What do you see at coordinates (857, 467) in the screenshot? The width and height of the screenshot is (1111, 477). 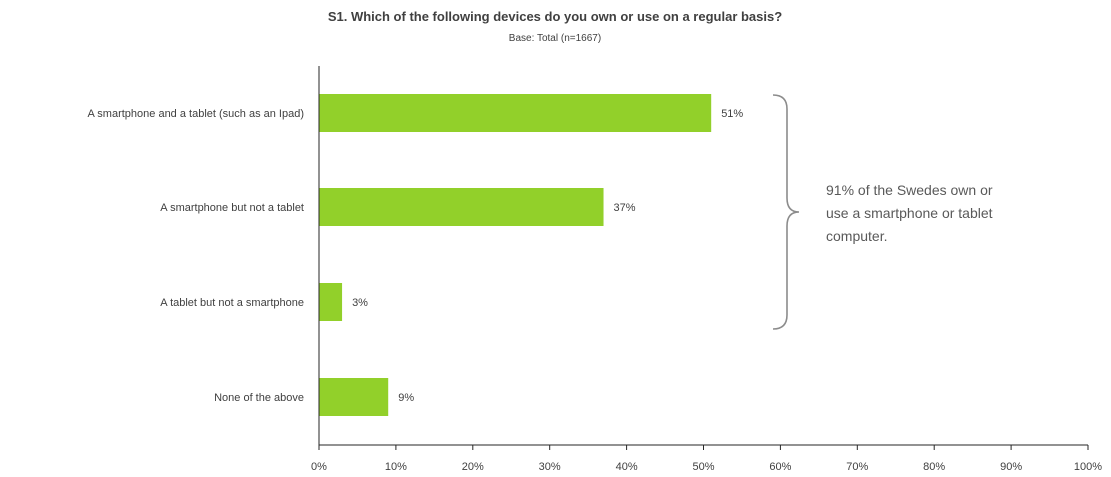 I see `x-tick-label-7: 70%` at bounding box center [857, 467].